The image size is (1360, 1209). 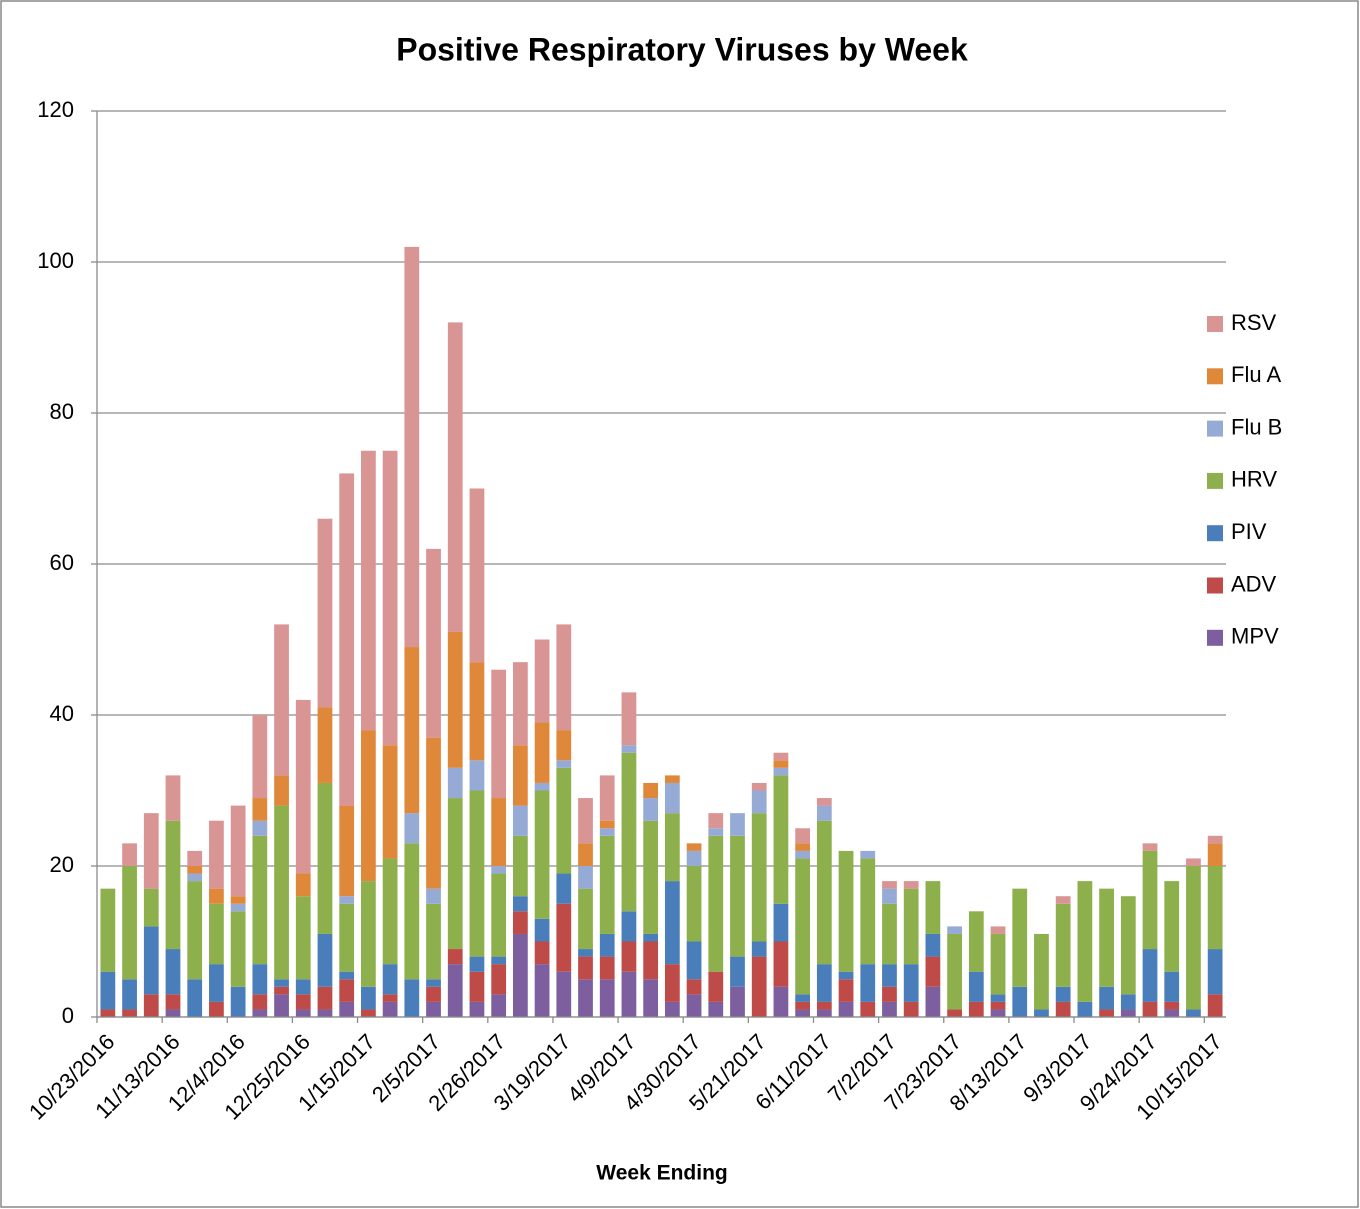 What do you see at coordinates (1254, 479) in the screenshot?
I see `legend-label: HRV` at bounding box center [1254, 479].